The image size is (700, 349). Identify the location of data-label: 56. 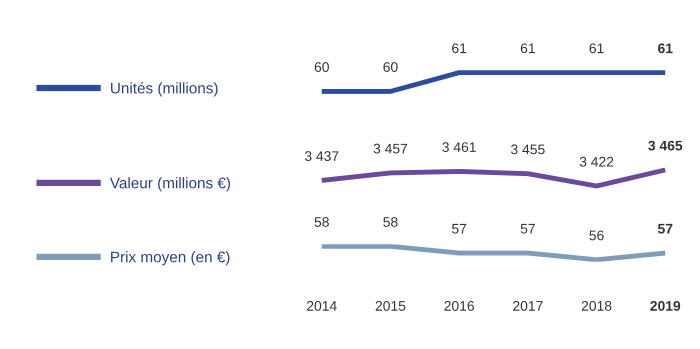
(596, 235).